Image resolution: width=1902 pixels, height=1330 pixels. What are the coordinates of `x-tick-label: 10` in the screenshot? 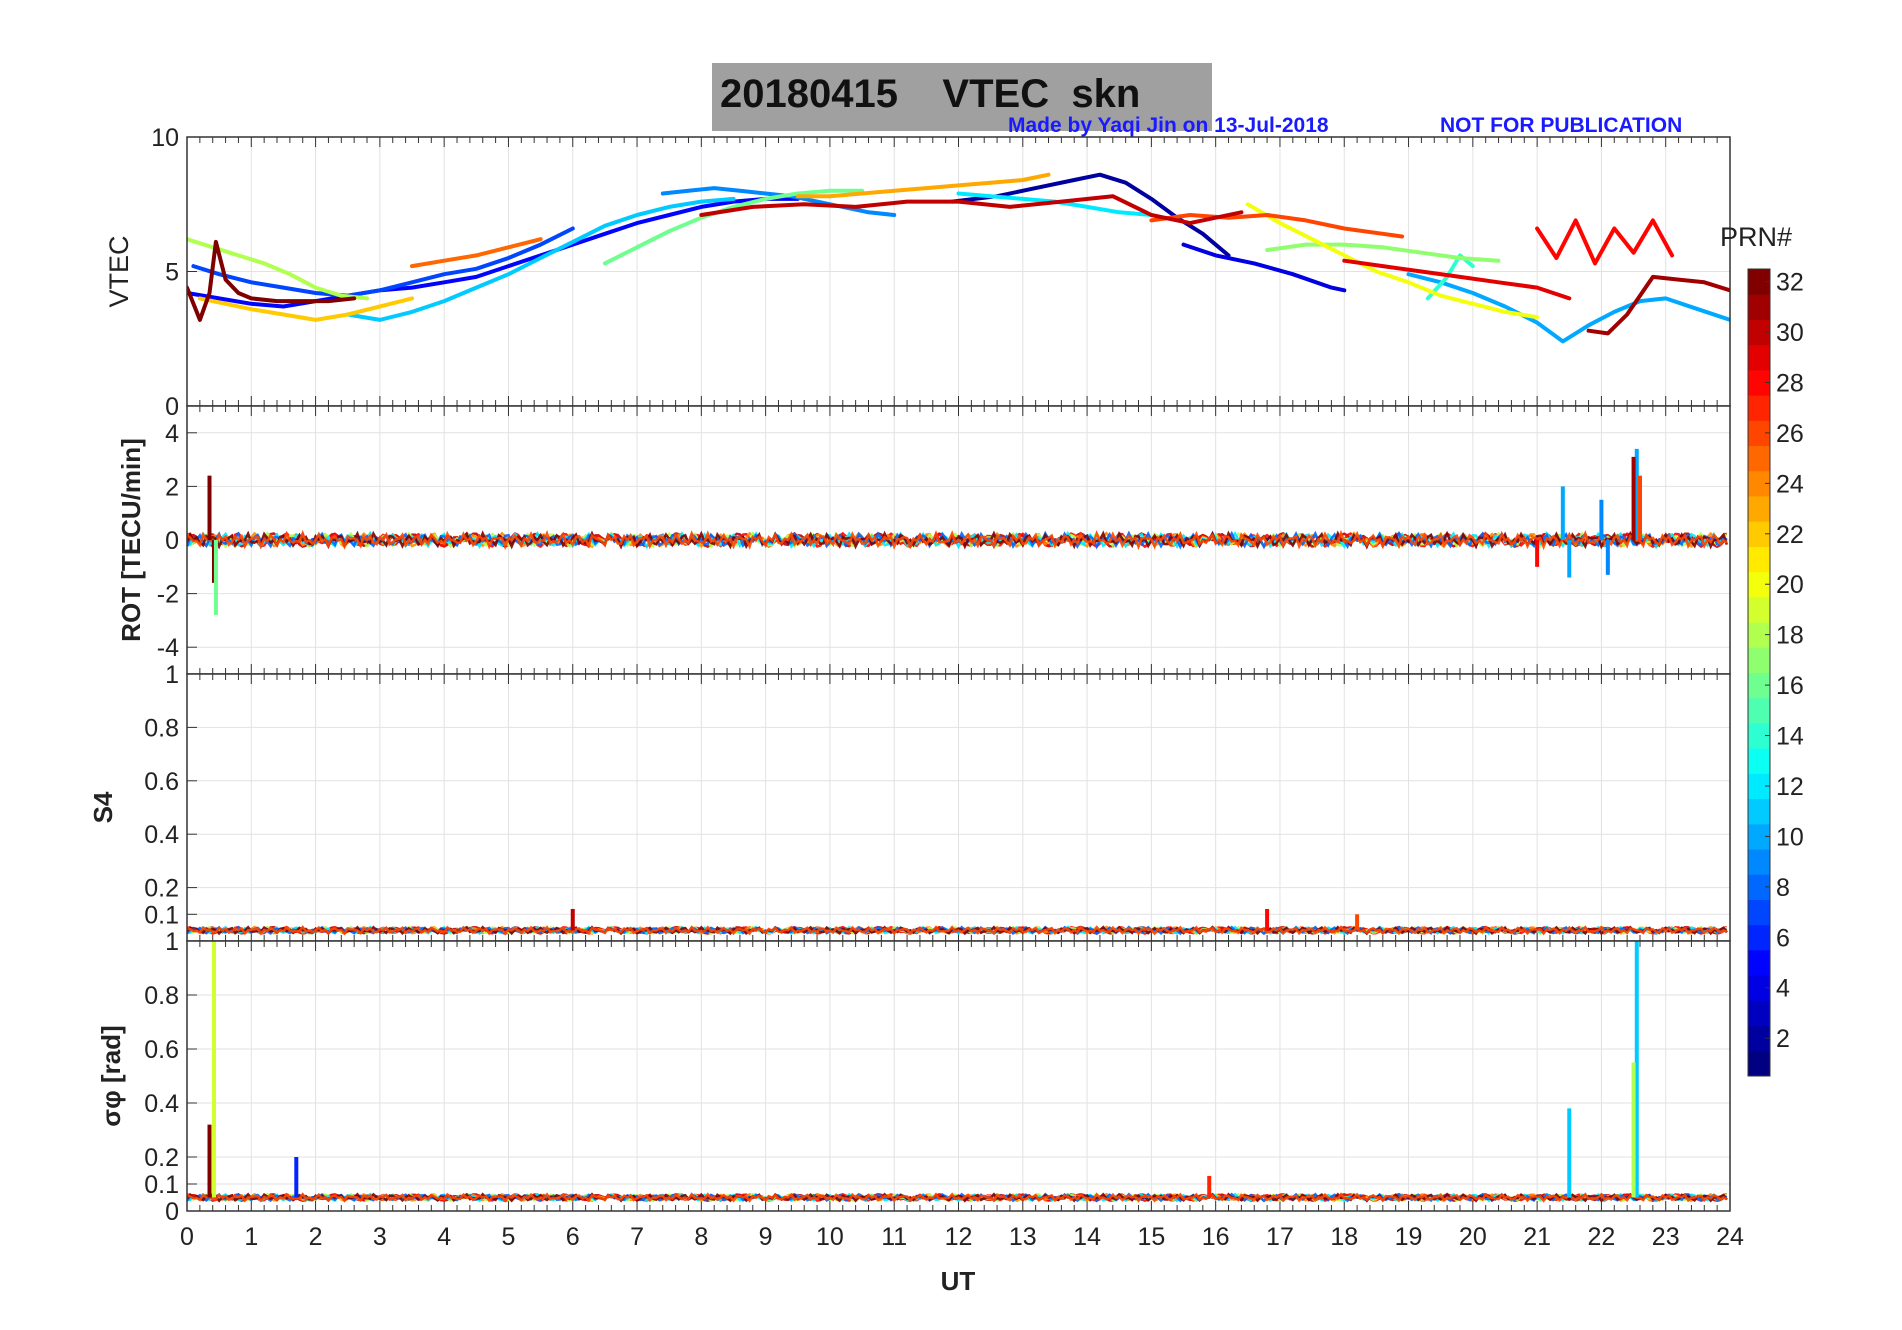 It's located at (830, 1237).